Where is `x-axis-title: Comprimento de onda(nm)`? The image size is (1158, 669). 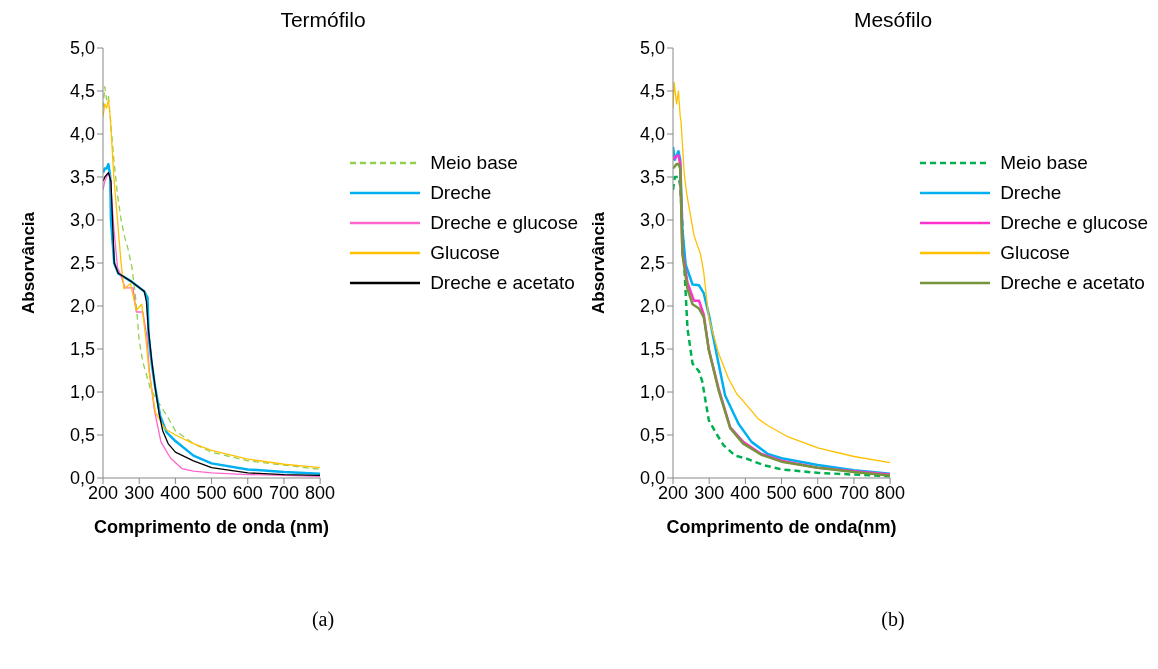 x-axis-title: Comprimento de onda(nm) is located at coordinates (781, 527).